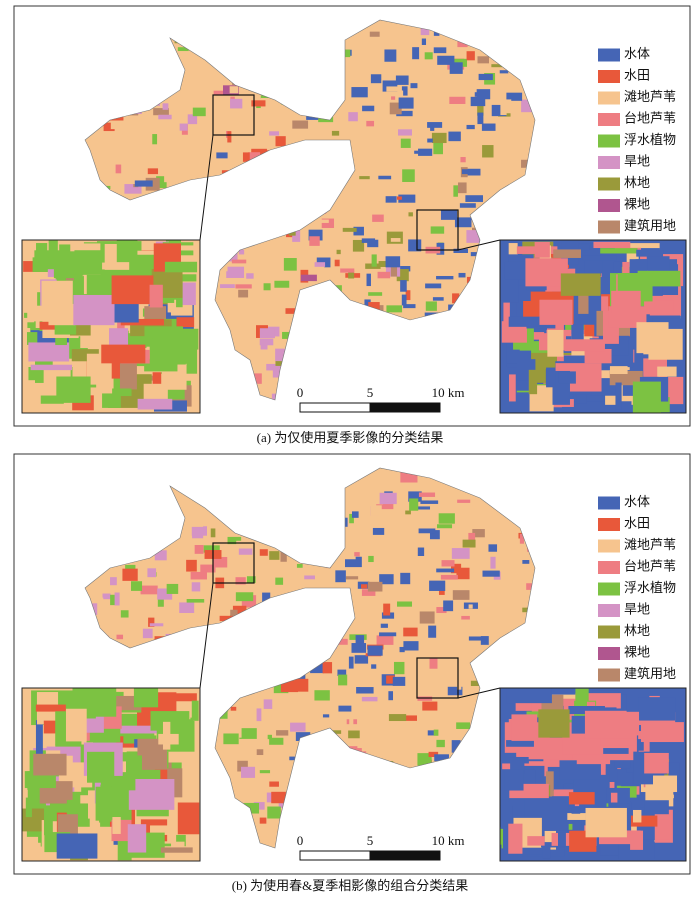 This screenshot has width=700, height=909. What do you see at coordinates (650, 225) in the screenshot?
I see `legend-label: 建筑用地` at bounding box center [650, 225].